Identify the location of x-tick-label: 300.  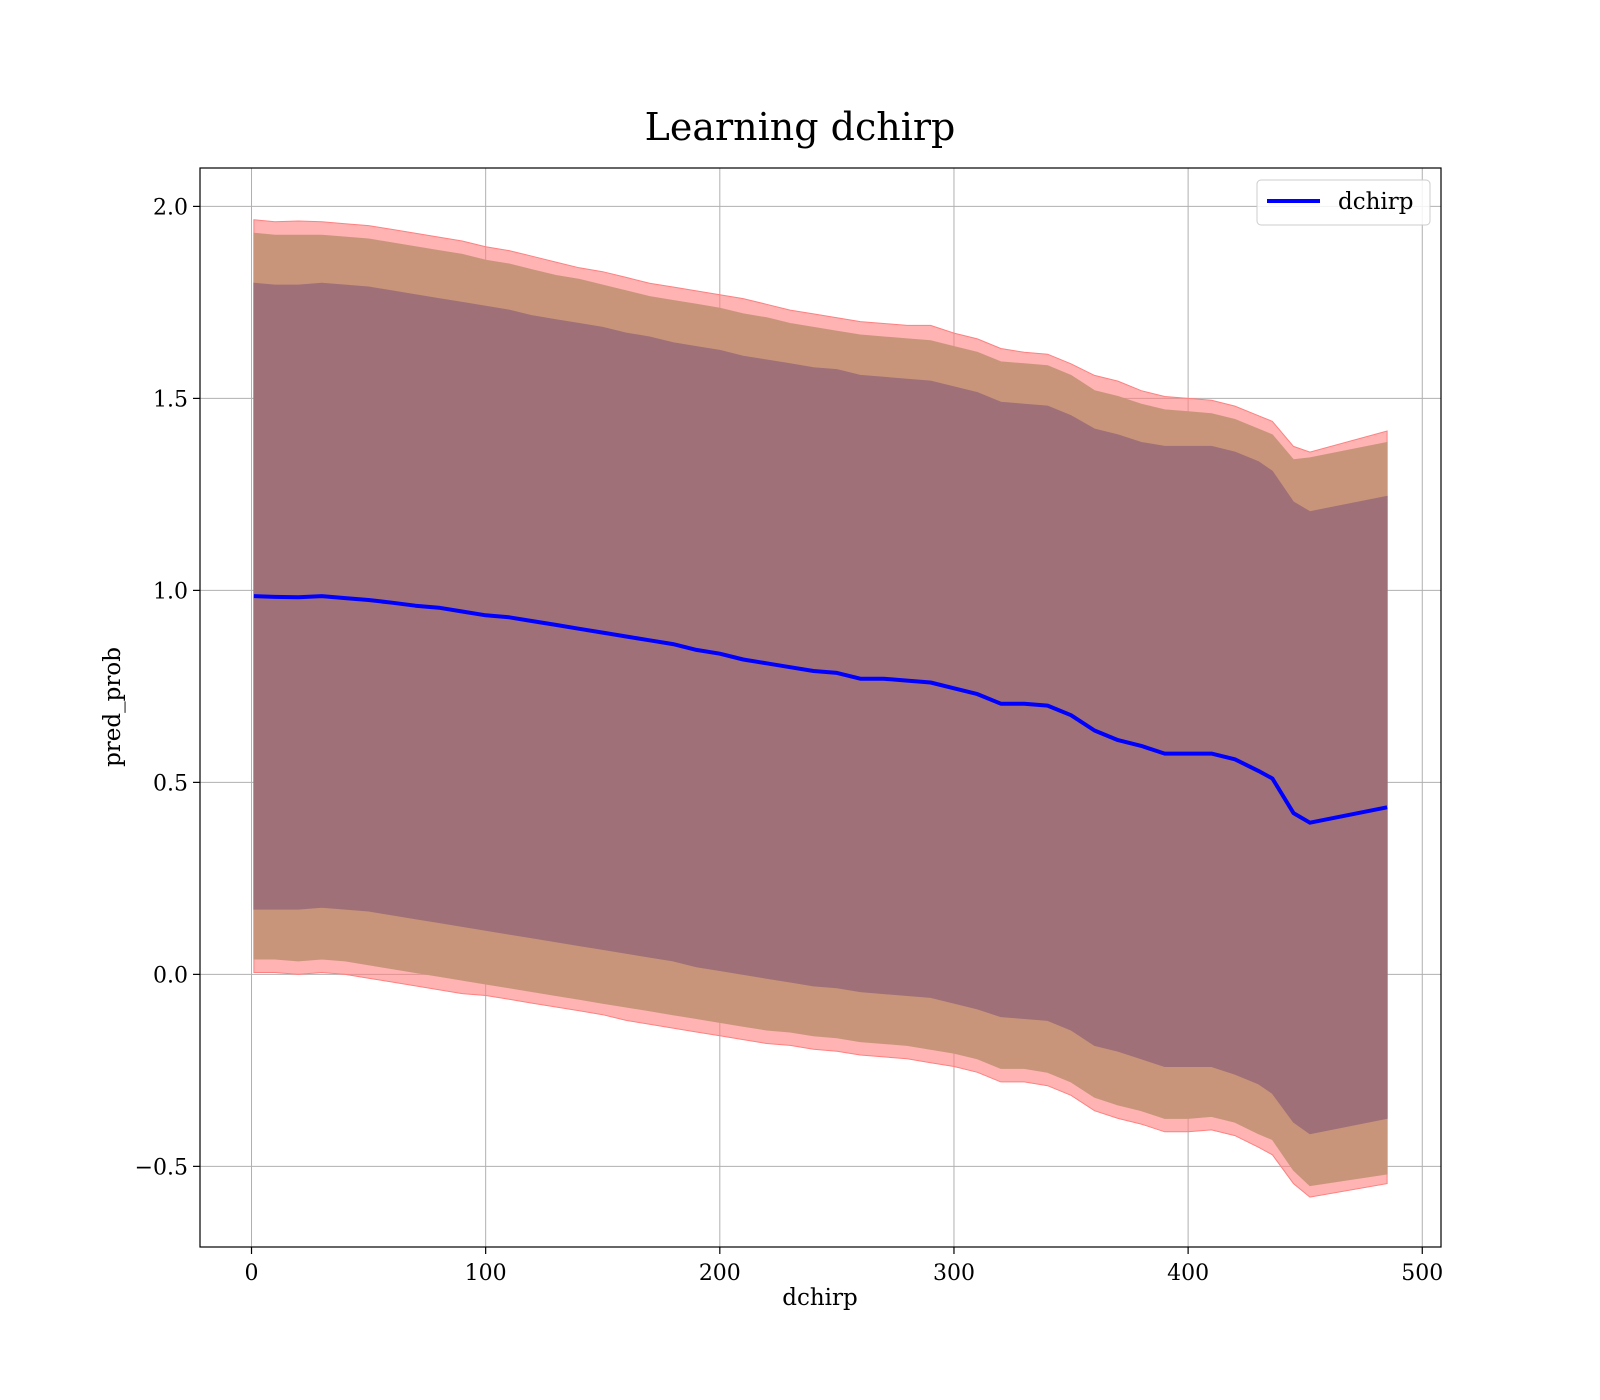
(954, 1273).